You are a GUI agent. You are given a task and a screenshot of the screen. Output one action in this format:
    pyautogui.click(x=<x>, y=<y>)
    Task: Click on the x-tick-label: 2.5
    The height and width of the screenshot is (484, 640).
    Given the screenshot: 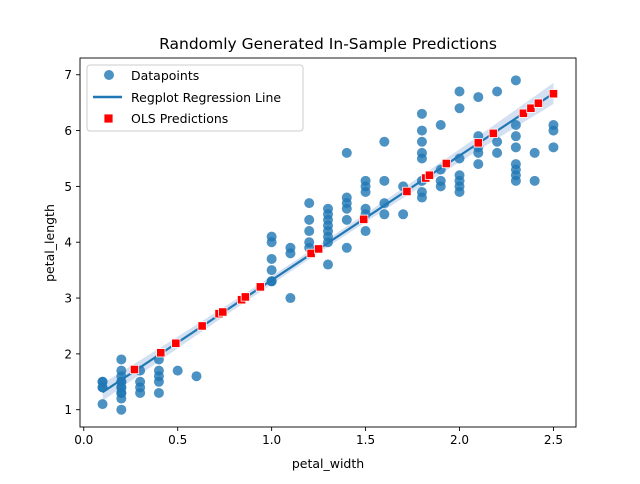 What is the action you would take?
    pyautogui.click(x=553, y=440)
    